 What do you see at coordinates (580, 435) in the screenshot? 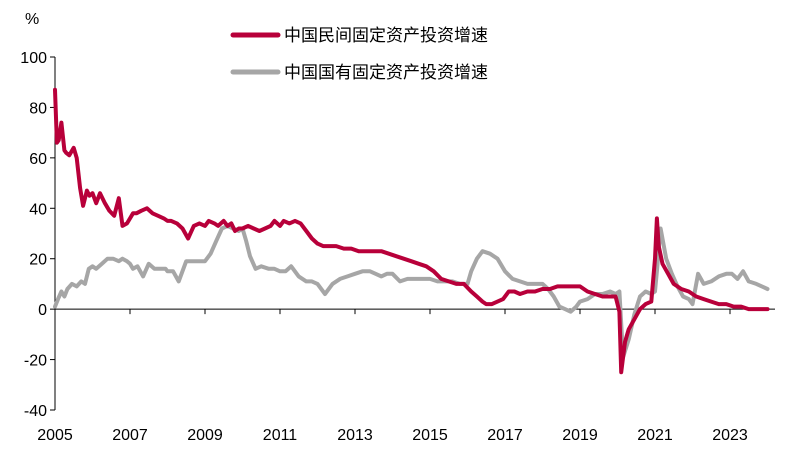
I see `x-tick-label: 2019` at bounding box center [580, 435].